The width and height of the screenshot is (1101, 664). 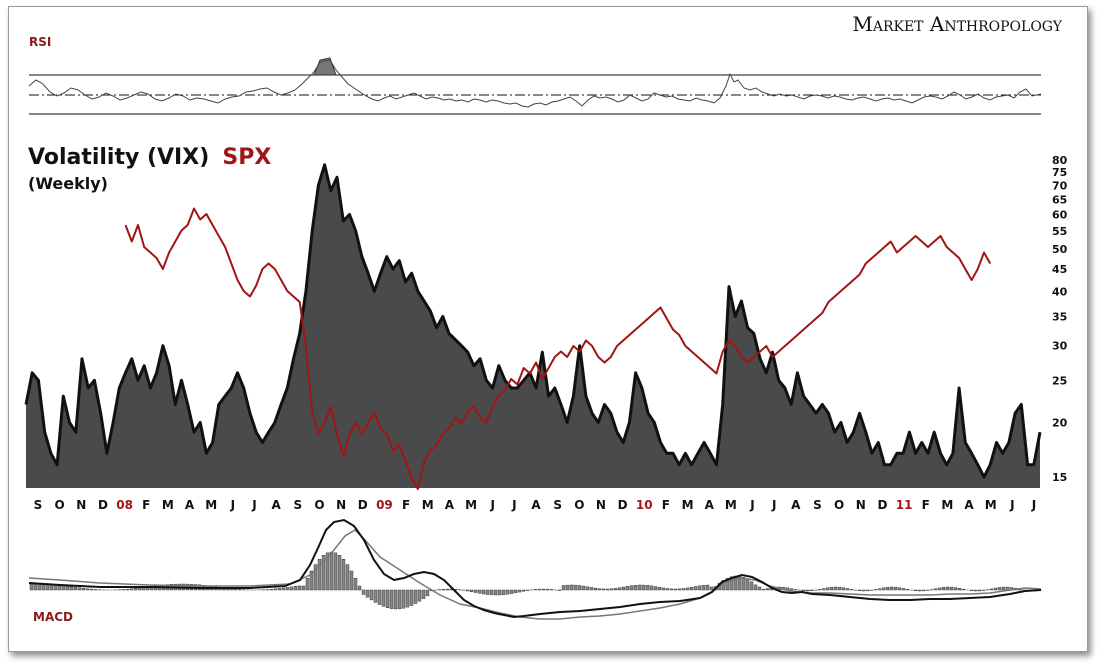 I want to click on y-tick-label: 30, so click(x=1060, y=346).